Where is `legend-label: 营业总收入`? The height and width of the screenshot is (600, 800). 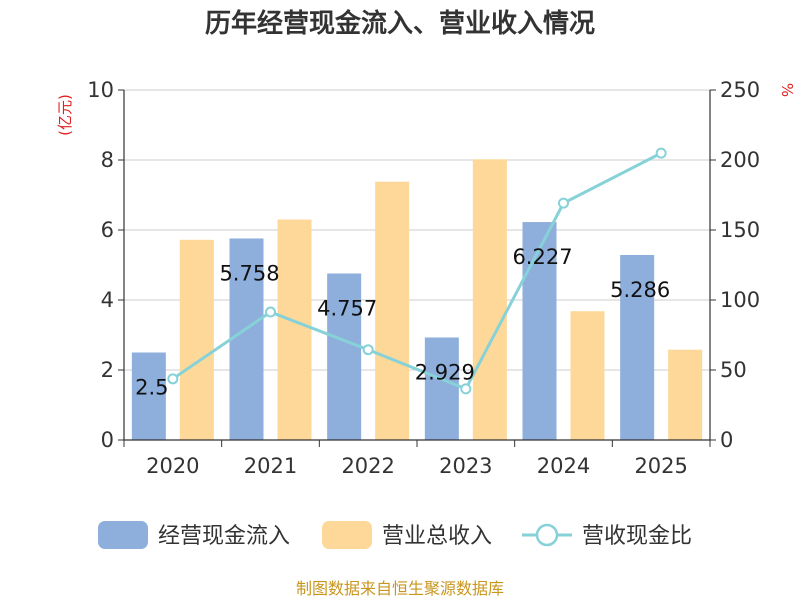 legend-label: 营业总收入 is located at coordinates (437, 536).